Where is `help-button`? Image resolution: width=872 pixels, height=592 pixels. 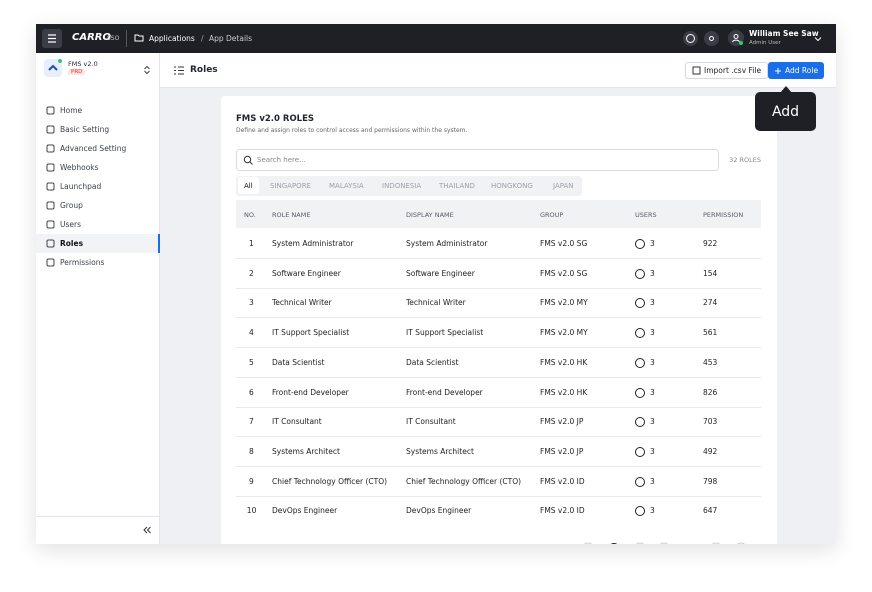 help-button is located at coordinates (690, 38).